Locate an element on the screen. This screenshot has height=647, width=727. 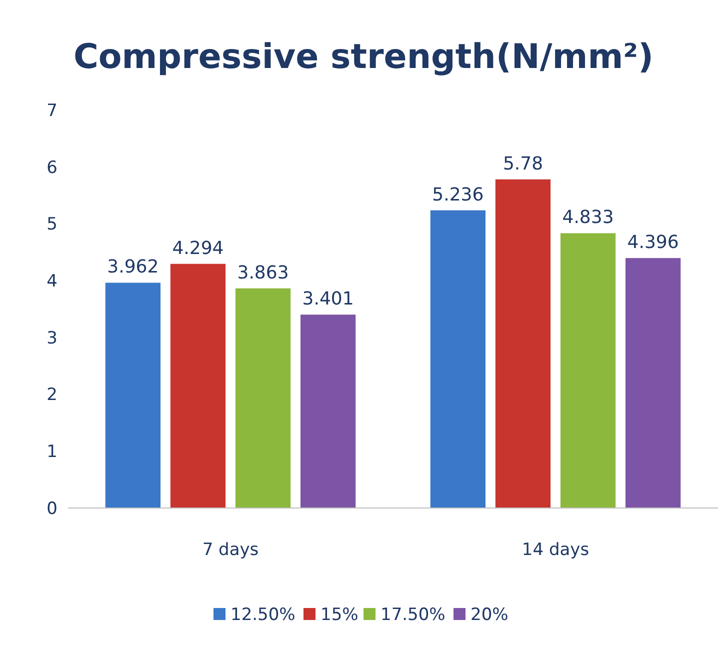
y-tick-label: 6 is located at coordinates (52, 168).